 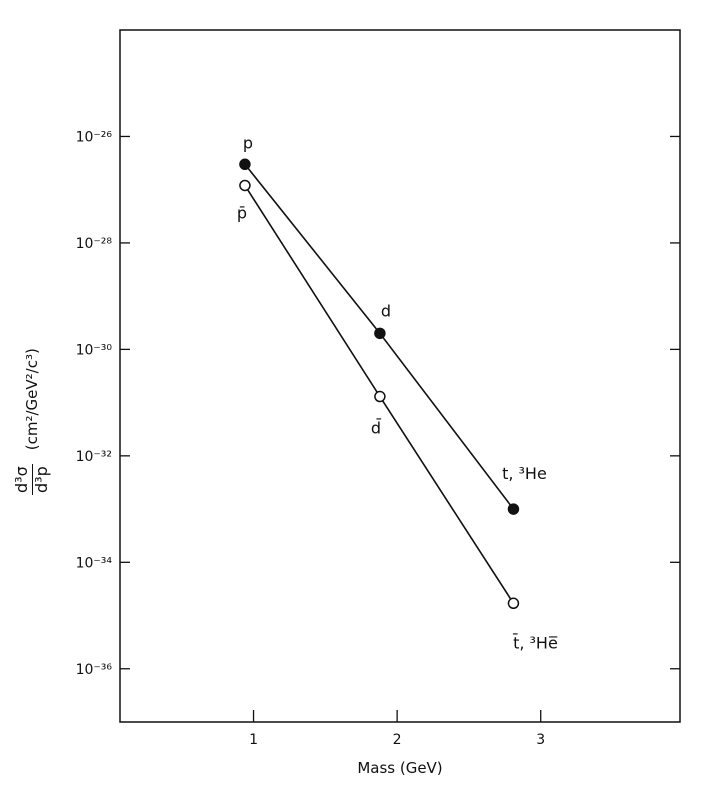 I want to click on point-label: t, ³He, so click(x=524, y=473).